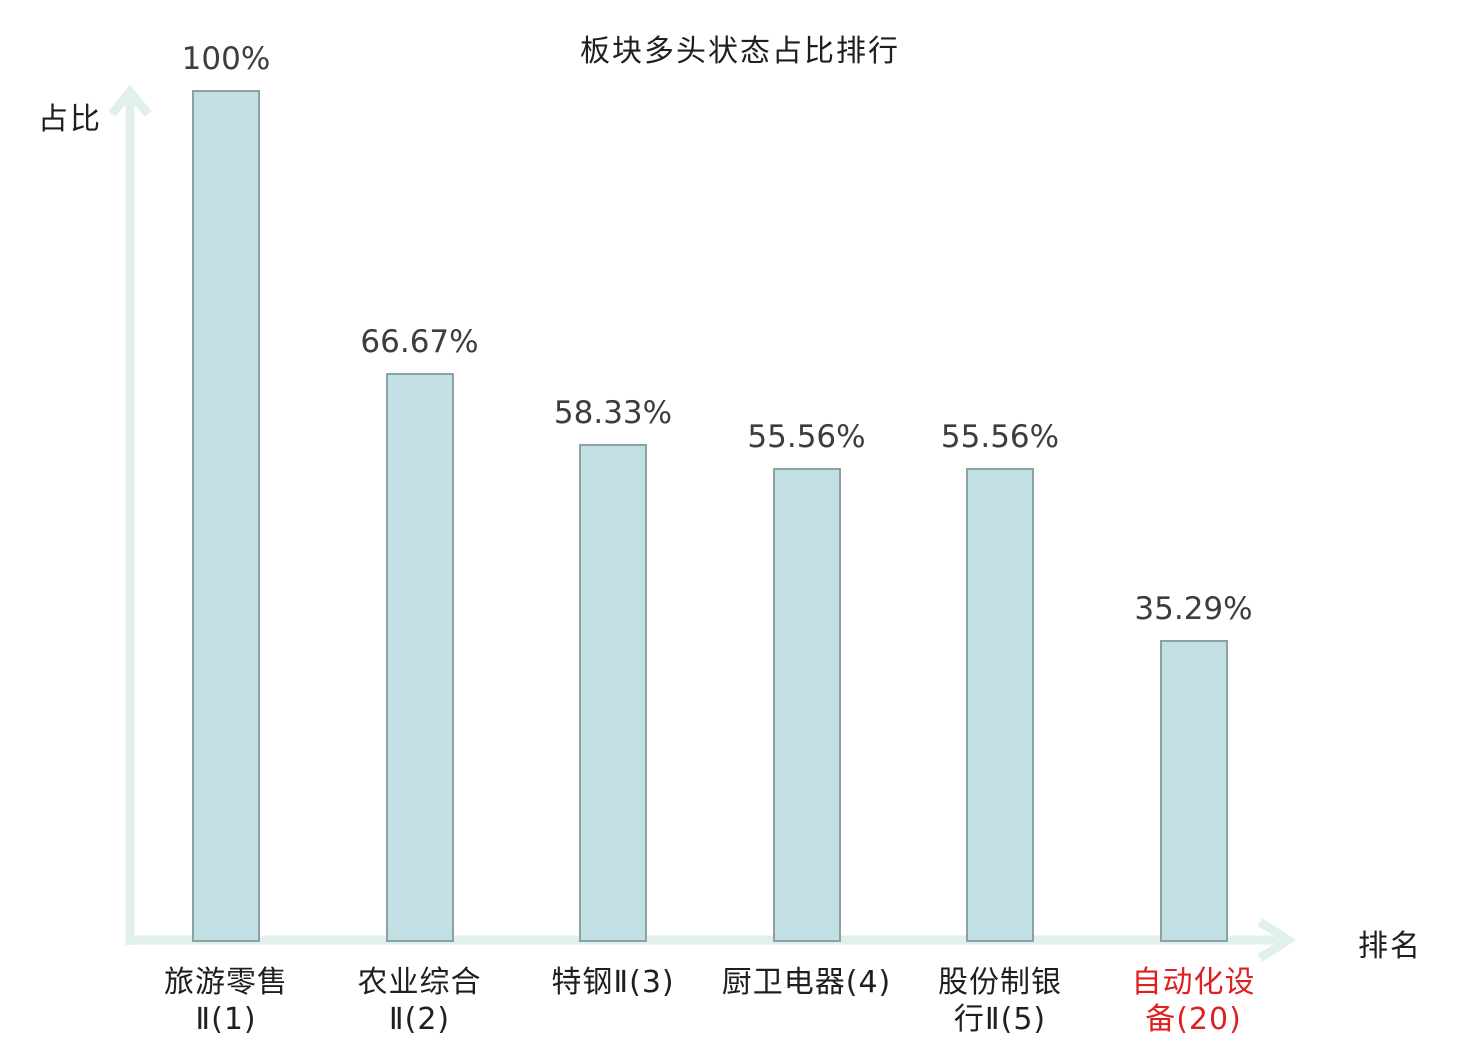  What do you see at coordinates (1390, 946) in the screenshot?
I see `x-axis-label: 排名` at bounding box center [1390, 946].